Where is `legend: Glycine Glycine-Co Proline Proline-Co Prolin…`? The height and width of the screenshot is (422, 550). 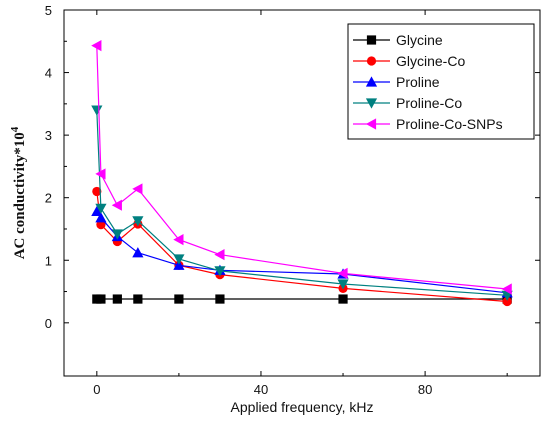 legend: Glycine Glycine-Co Proline Proline-Co Prolin… is located at coordinates (441, 81).